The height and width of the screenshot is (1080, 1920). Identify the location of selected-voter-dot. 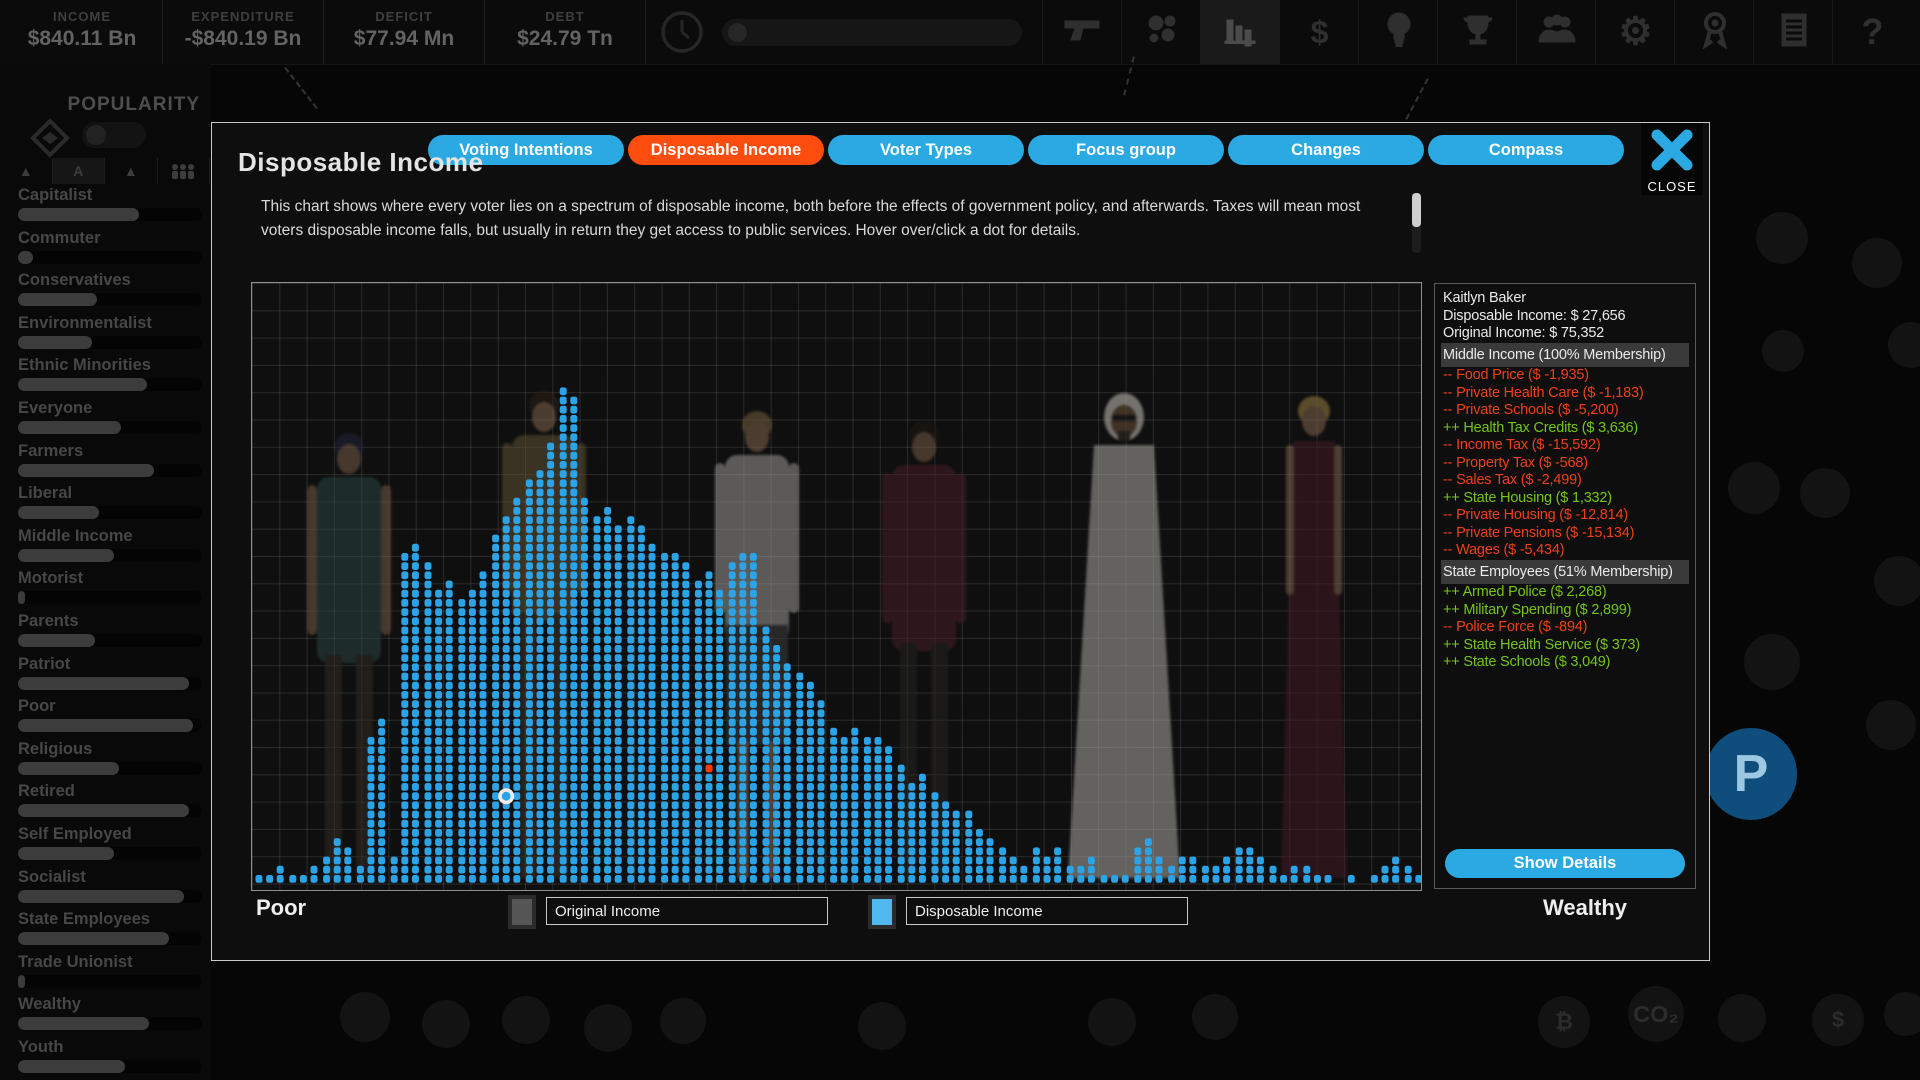
(506, 796).